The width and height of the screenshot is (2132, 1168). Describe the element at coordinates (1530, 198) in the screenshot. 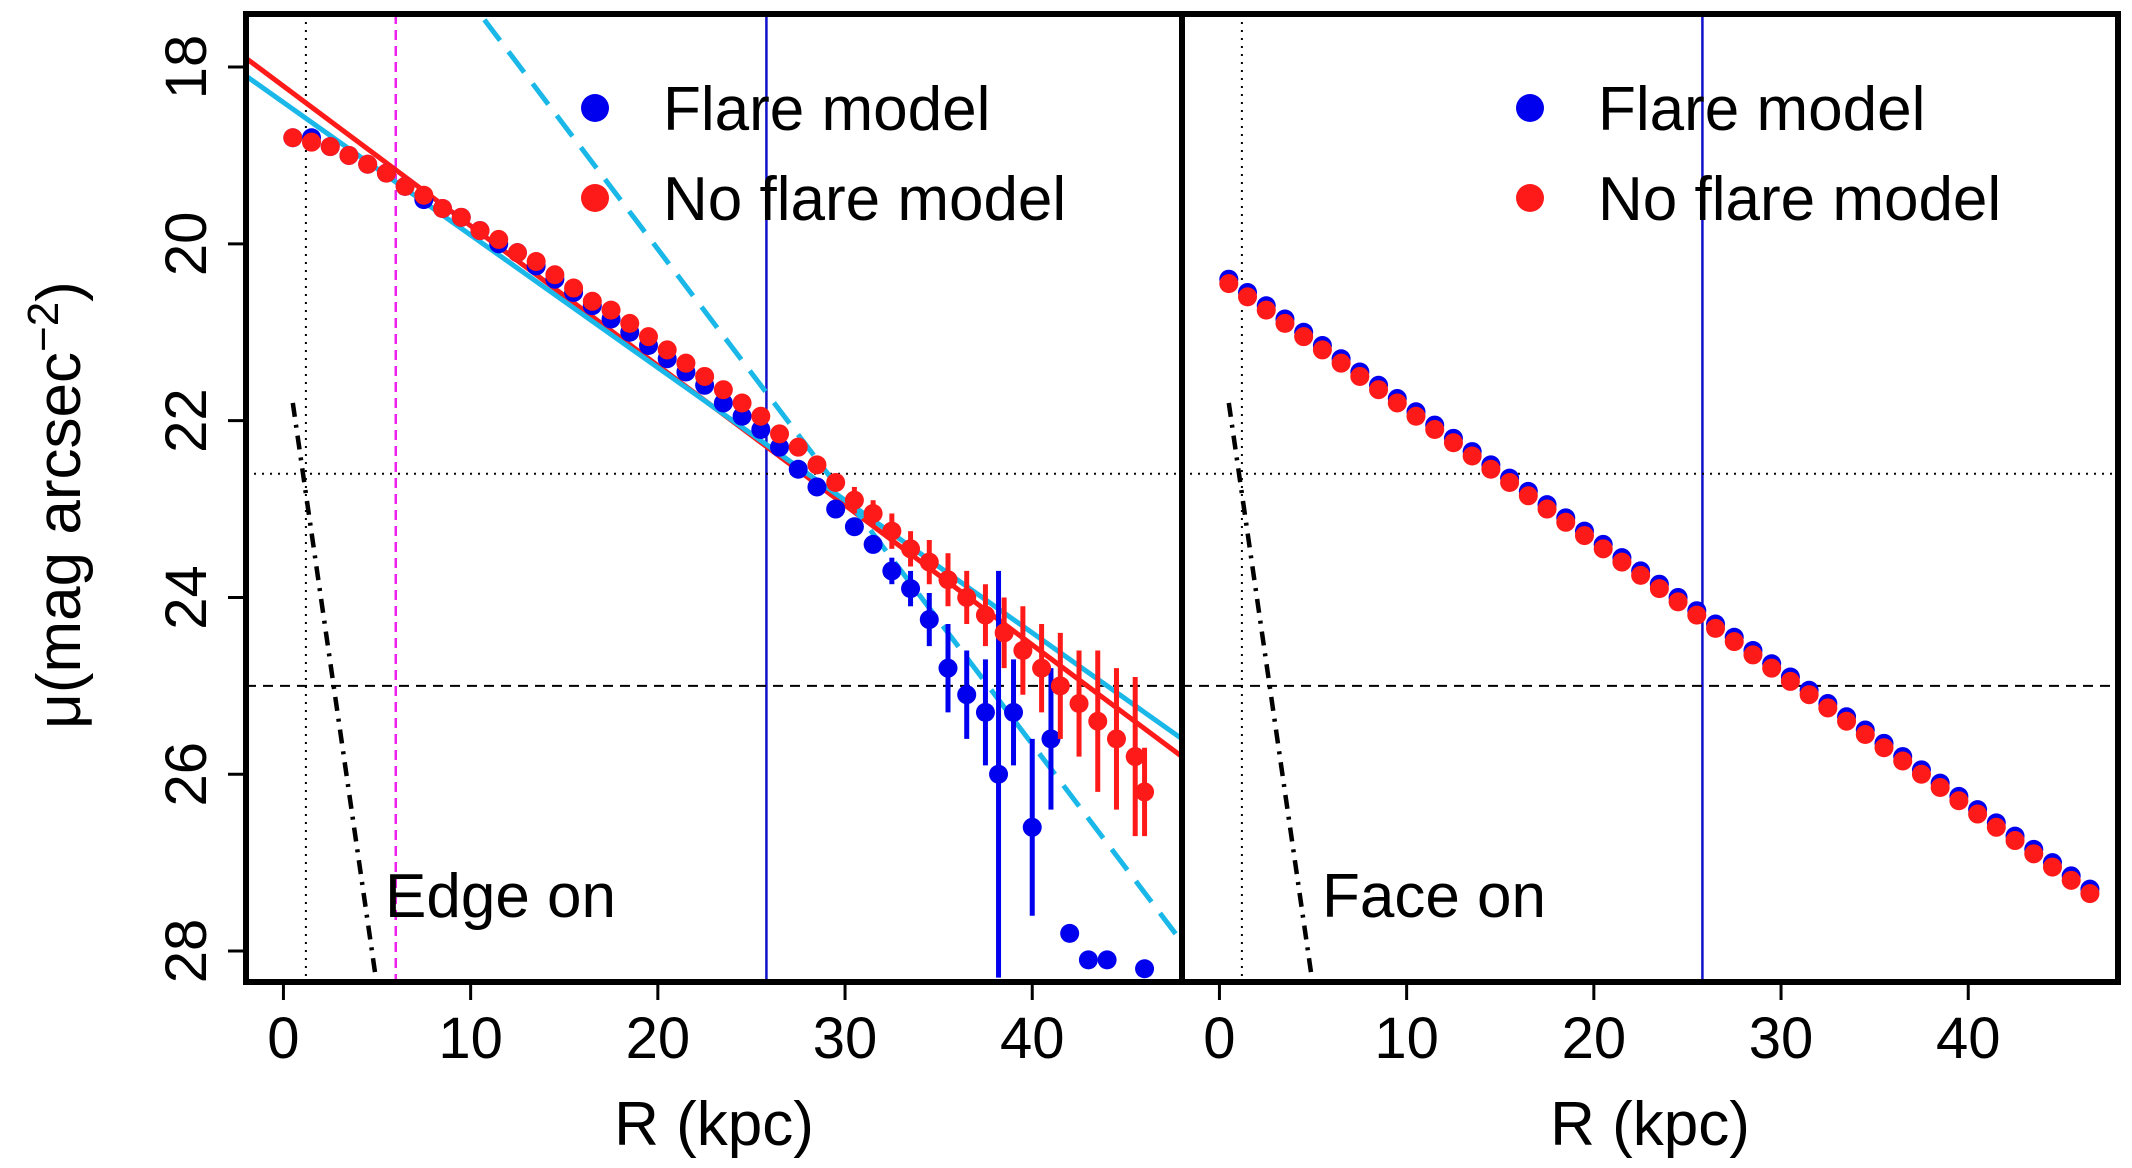

I see `legend-marker-noflare` at that location.